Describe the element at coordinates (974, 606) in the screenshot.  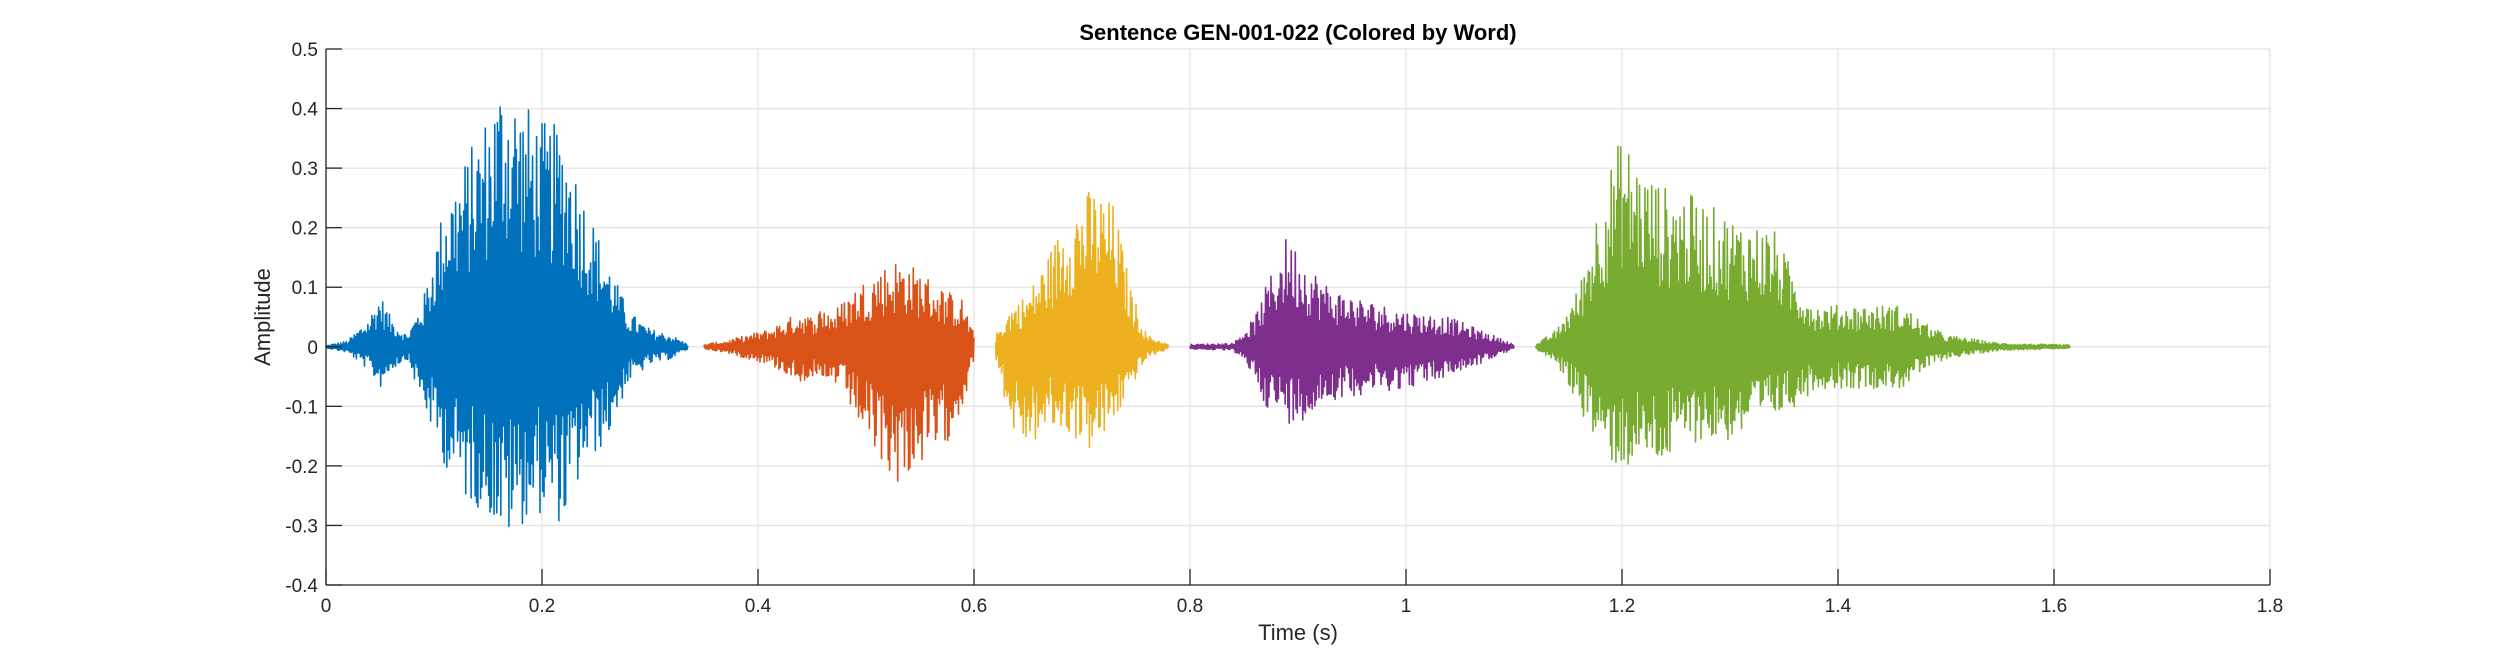
I see `x-tick-label-3: 0.6` at that location.